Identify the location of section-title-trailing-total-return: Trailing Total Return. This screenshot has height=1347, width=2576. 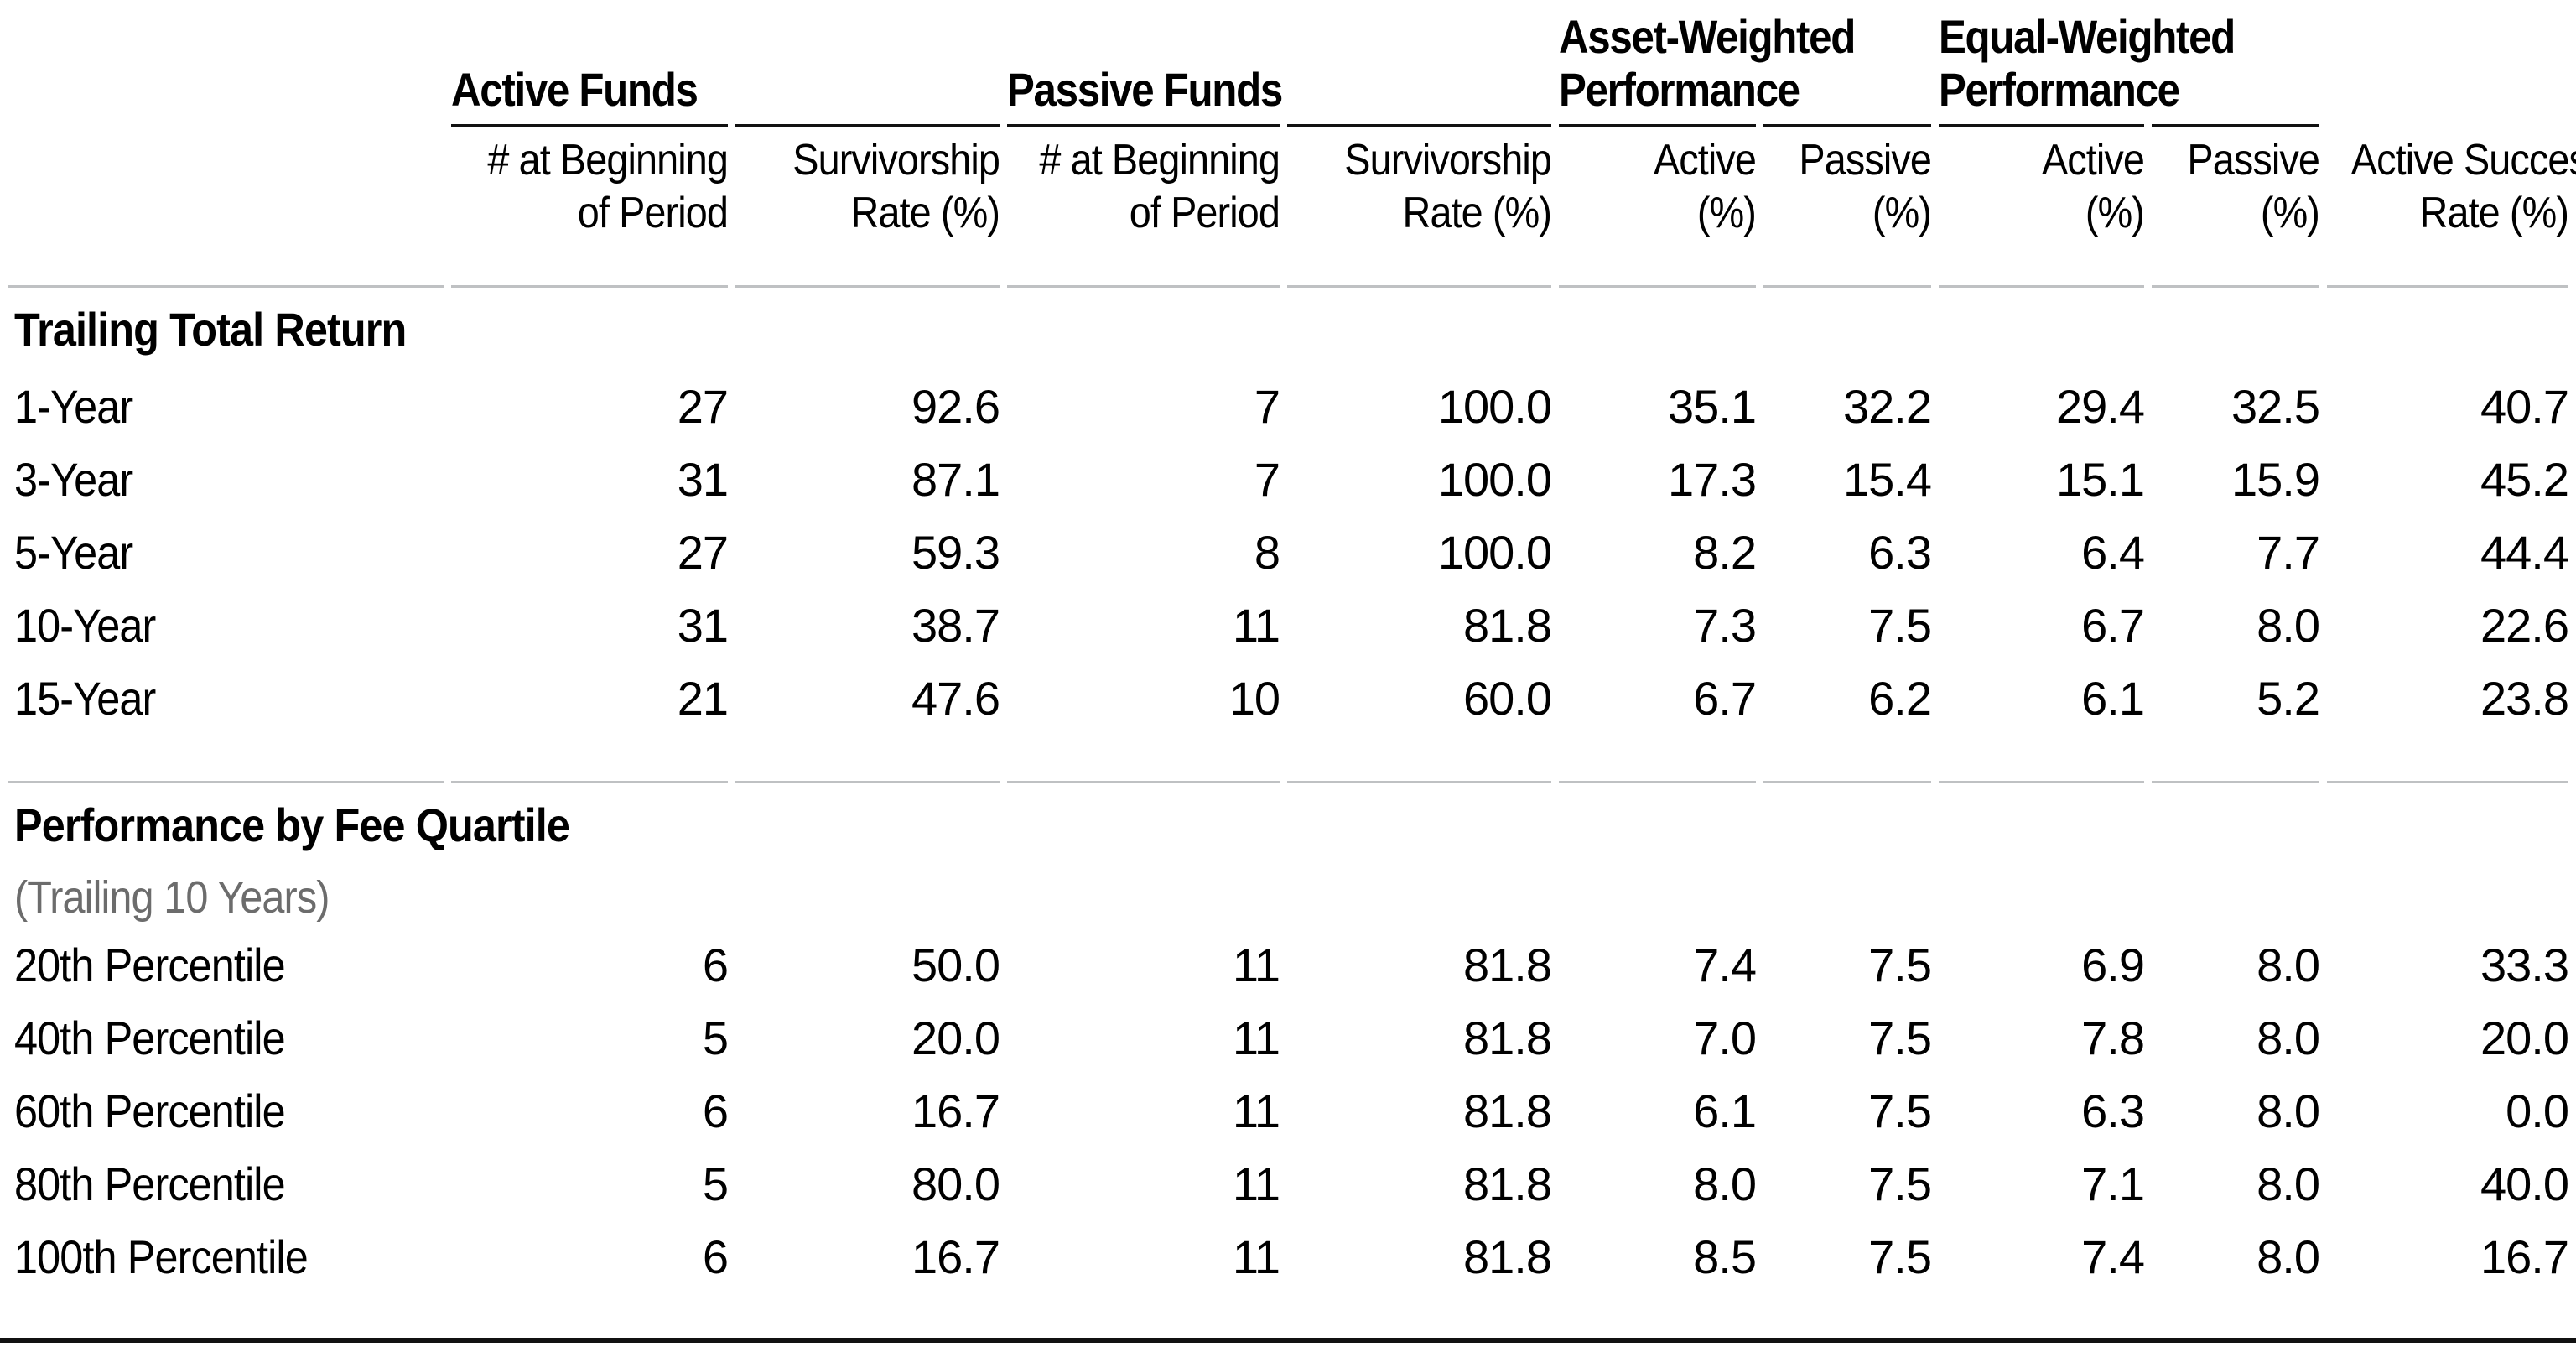
(210, 329).